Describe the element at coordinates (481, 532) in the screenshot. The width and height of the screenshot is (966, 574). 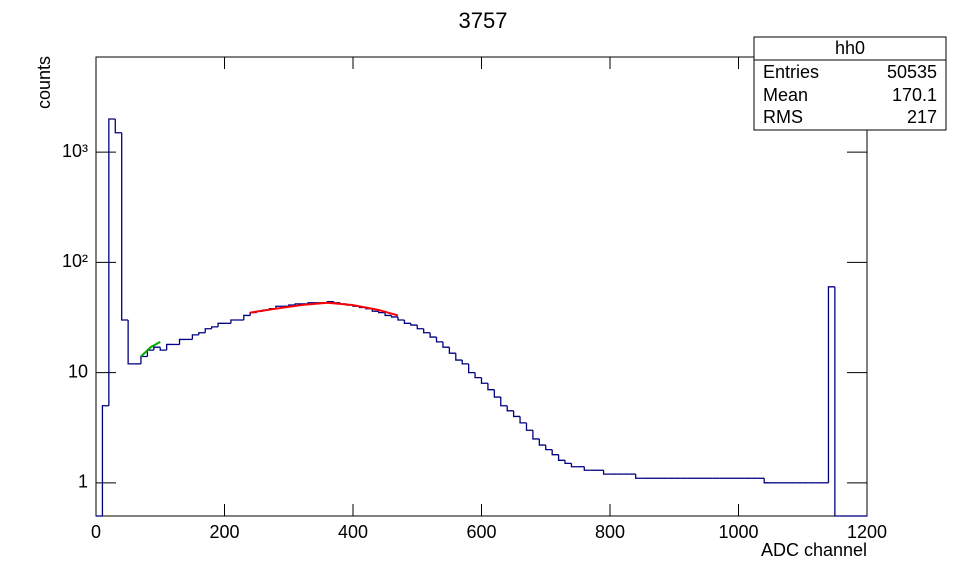
I see `x-tick-label: 600` at that location.